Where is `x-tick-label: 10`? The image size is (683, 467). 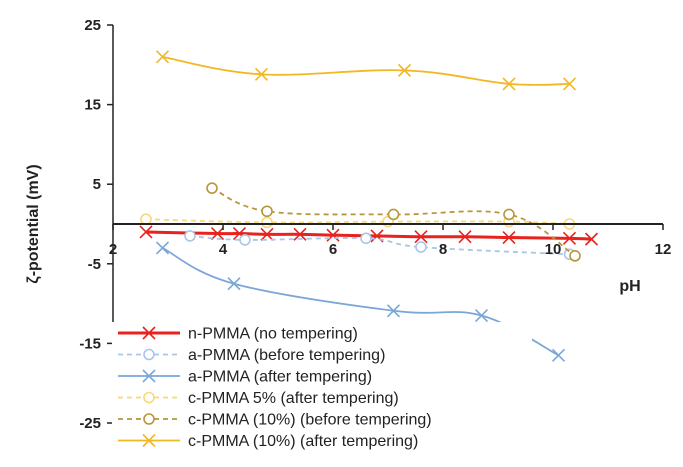 x-tick-label: 10 is located at coordinates (553, 249).